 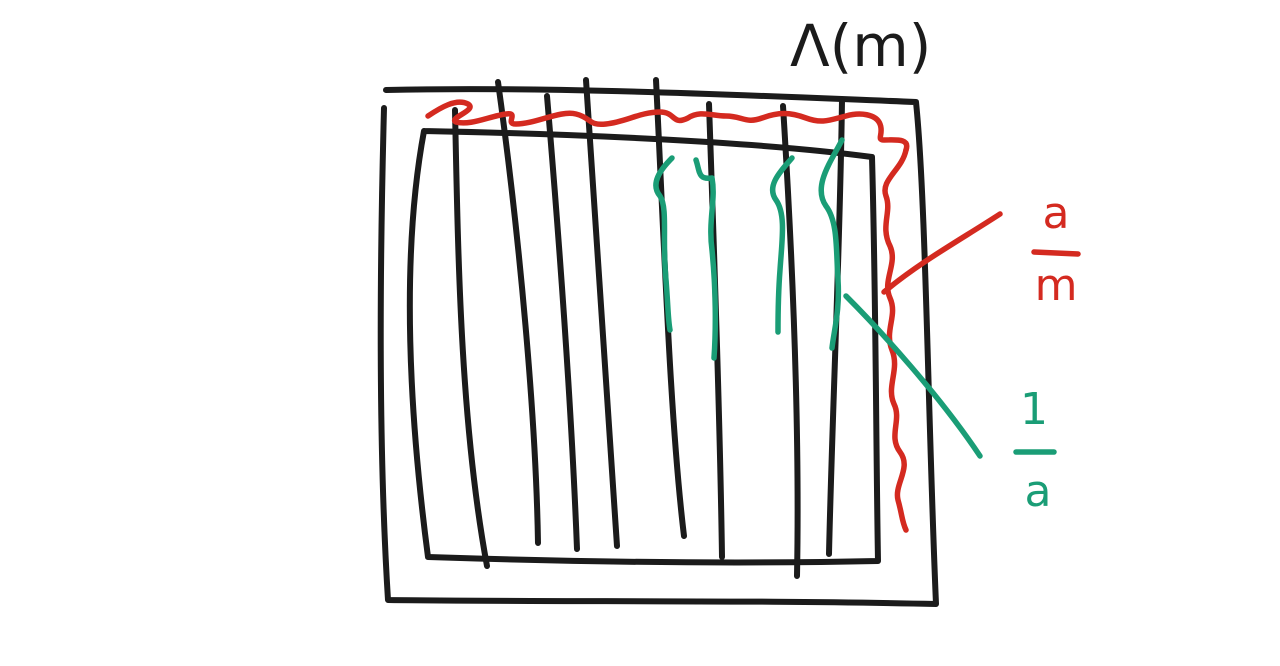 I want to click on green-fraction-denominator: a, so click(x=1038, y=491).